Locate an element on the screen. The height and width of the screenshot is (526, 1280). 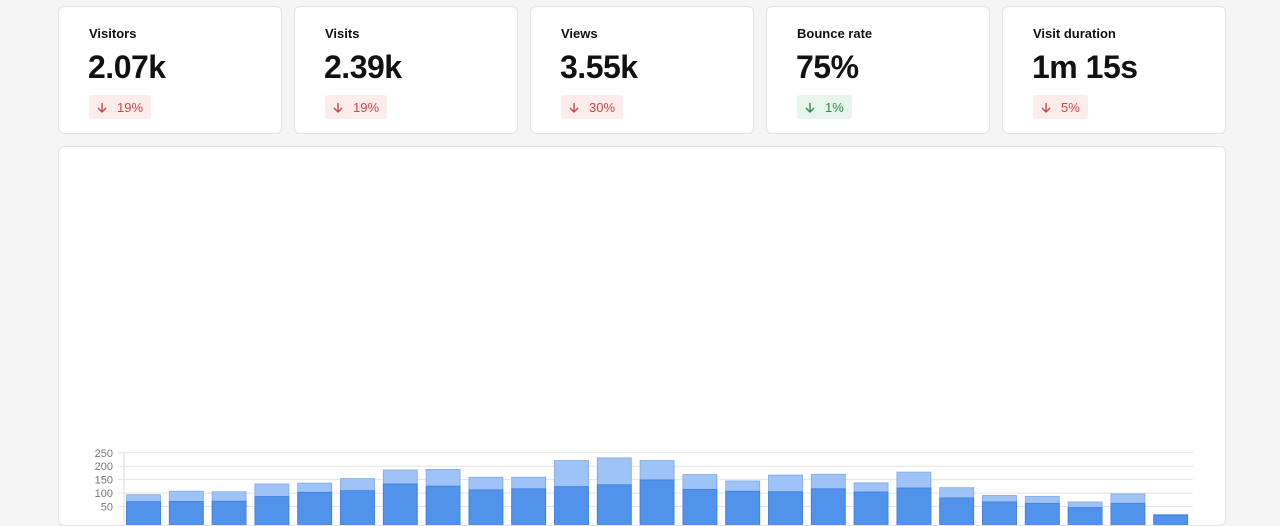
y-tick-label: 150 is located at coordinates (104, 481).